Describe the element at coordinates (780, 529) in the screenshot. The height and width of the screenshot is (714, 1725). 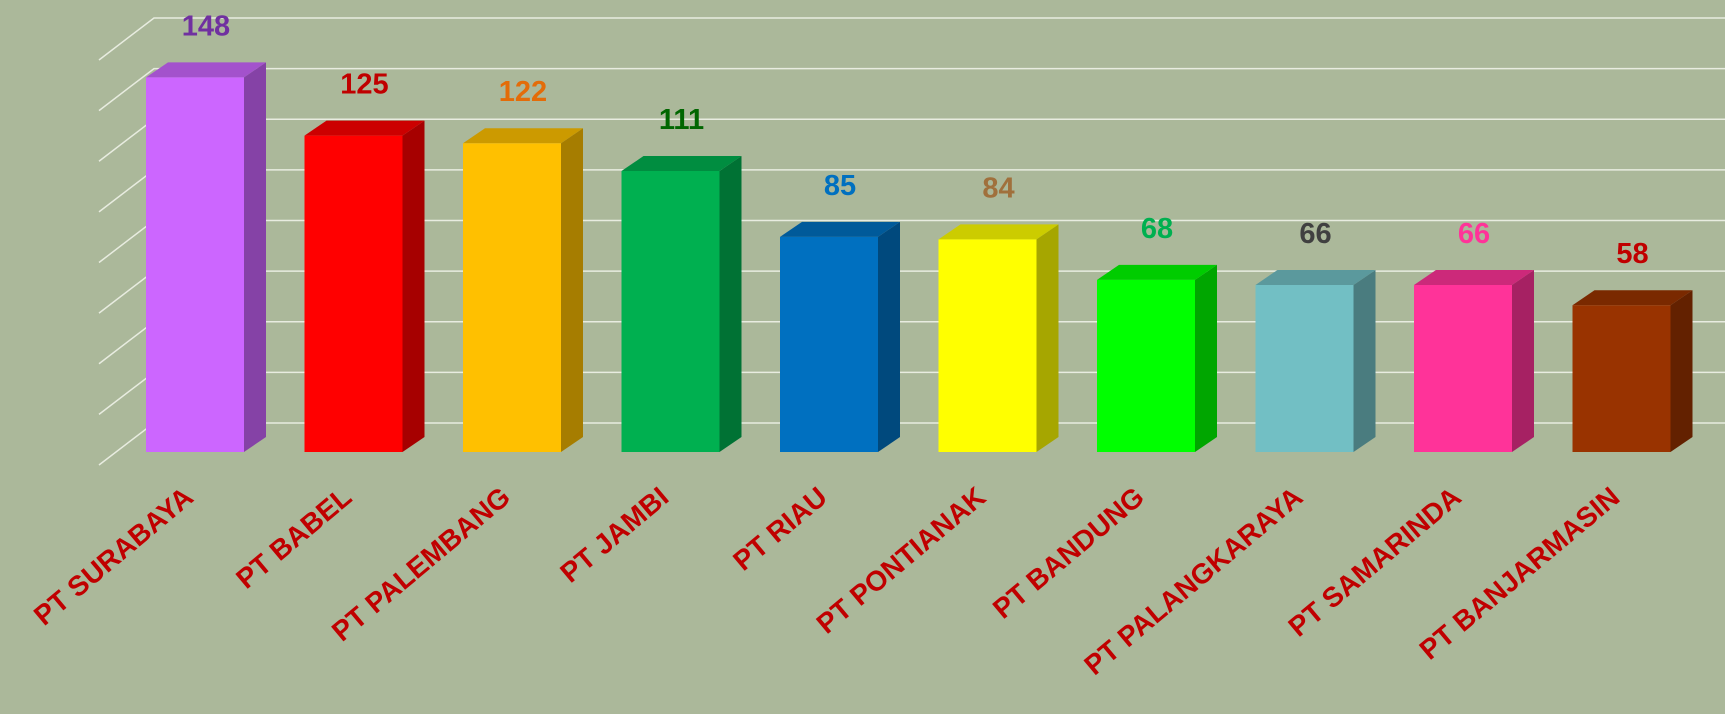
I see `x-tick-label: PT RIAU` at that location.